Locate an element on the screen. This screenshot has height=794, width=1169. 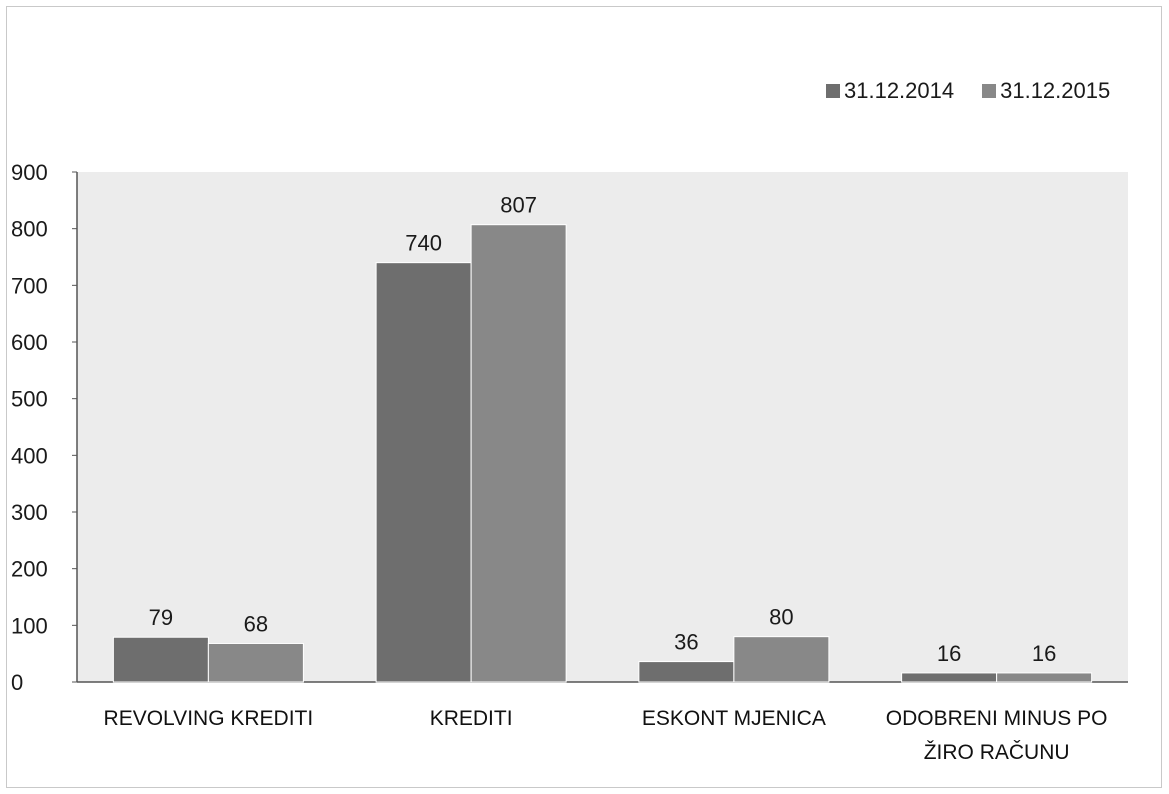
y-tick-label: 400 is located at coordinates (29, 455).